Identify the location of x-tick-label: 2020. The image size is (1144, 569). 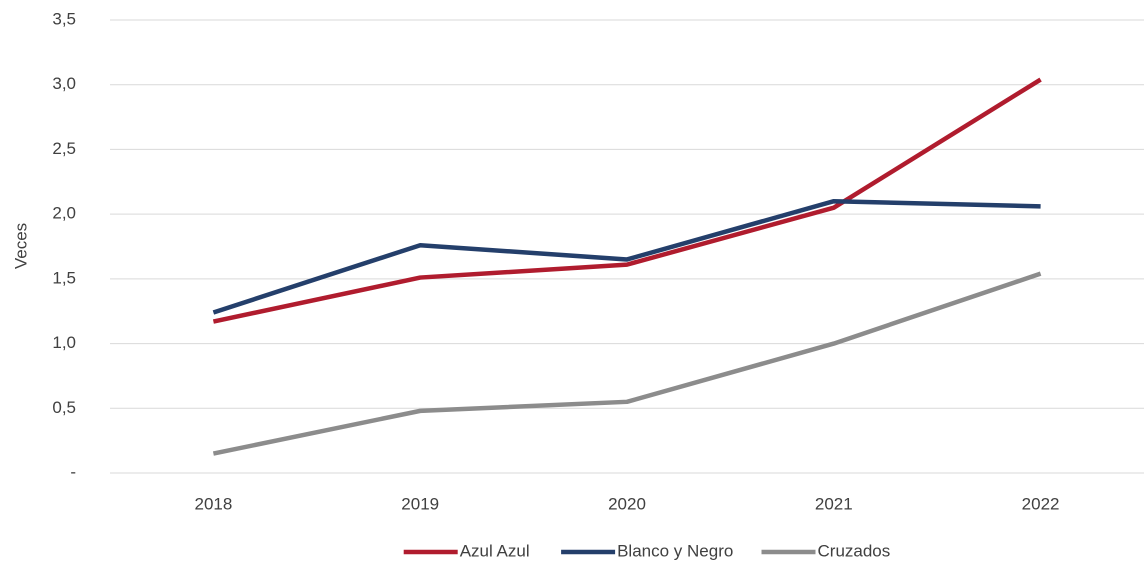
(627, 503).